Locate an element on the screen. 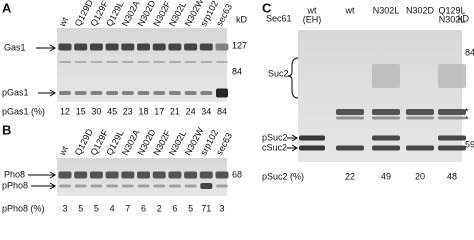 This screenshot has height=240, width=474. quant-value: 2 is located at coordinates (159, 208).